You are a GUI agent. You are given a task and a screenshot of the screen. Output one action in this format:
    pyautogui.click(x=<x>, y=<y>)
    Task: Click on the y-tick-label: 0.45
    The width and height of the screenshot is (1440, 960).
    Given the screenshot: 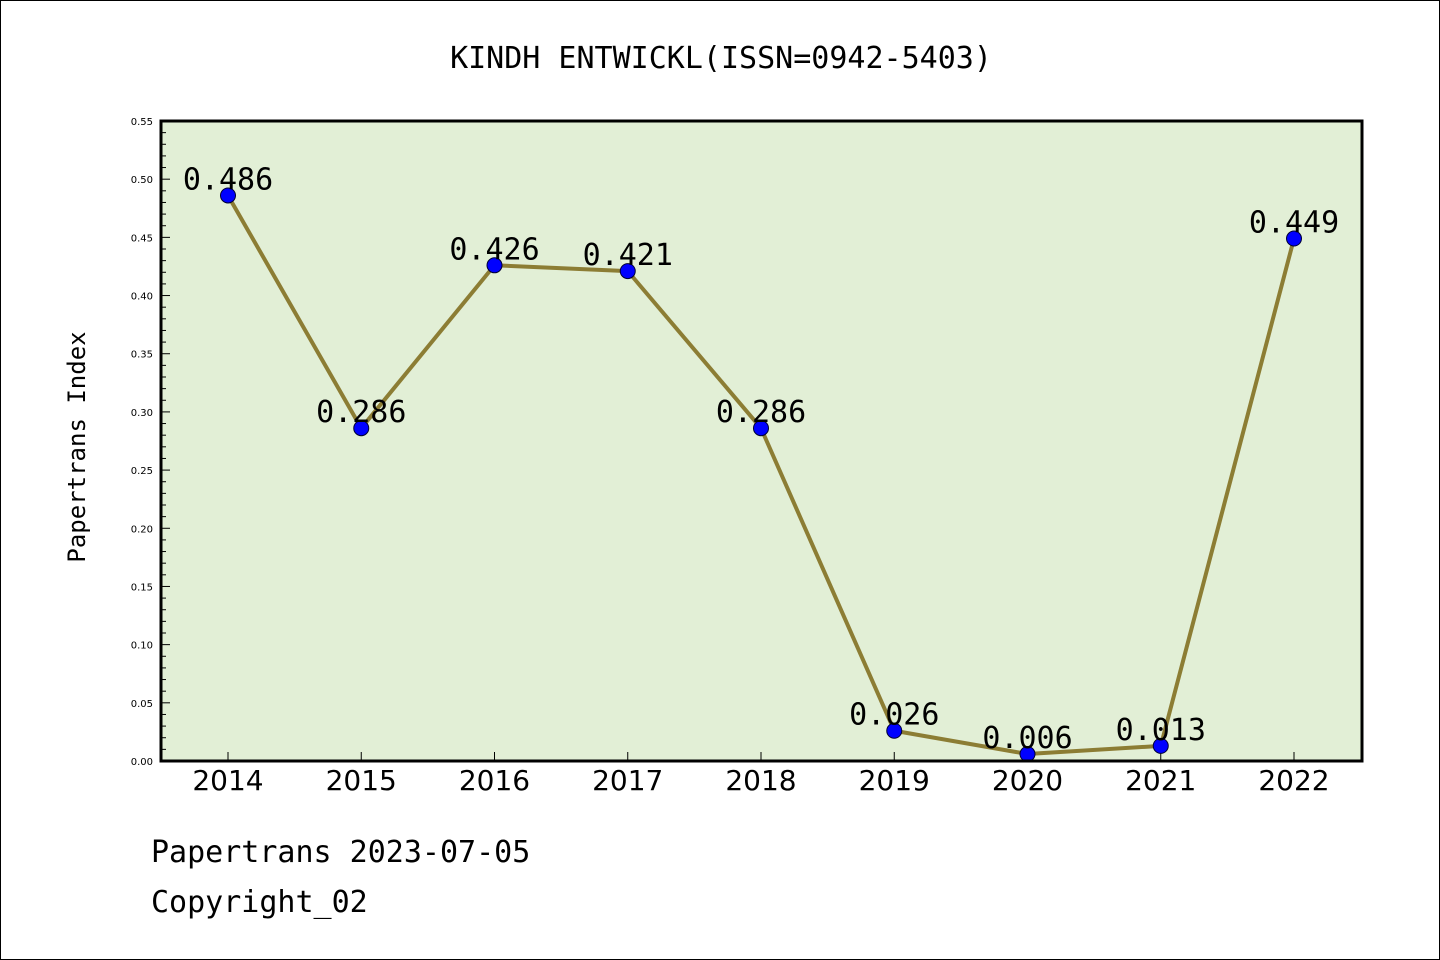 What is the action you would take?
    pyautogui.click(x=142, y=238)
    